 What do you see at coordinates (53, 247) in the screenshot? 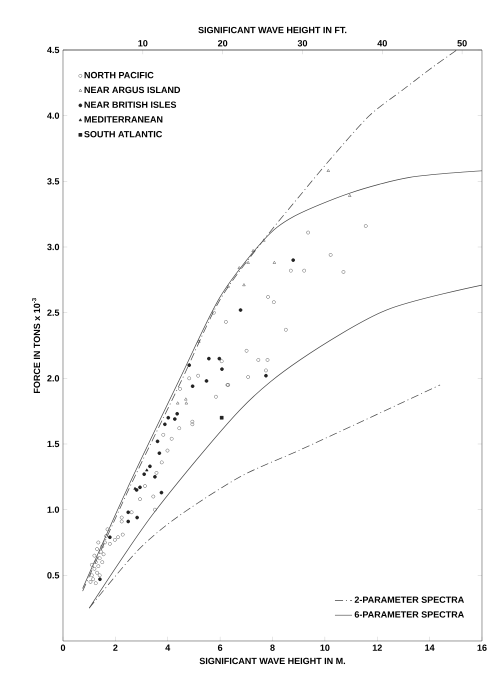
I see `y-tick-label: 3.0` at bounding box center [53, 247].